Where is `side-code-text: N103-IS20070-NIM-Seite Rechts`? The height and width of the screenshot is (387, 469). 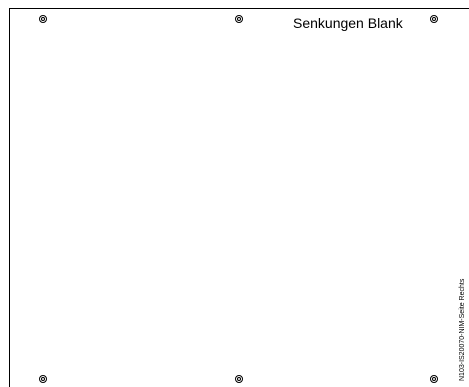 side-code-text: N103-IS20070-NIM-Seite Rechts is located at coordinates (462, 329).